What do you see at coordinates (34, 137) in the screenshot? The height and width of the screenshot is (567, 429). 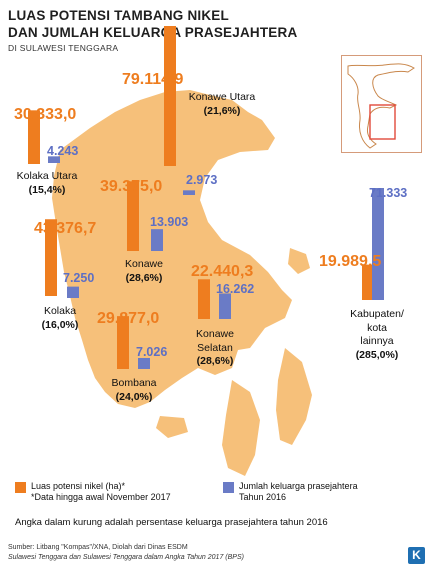 I see `nickel-bar-kolaka-utara` at bounding box center [34, 137].